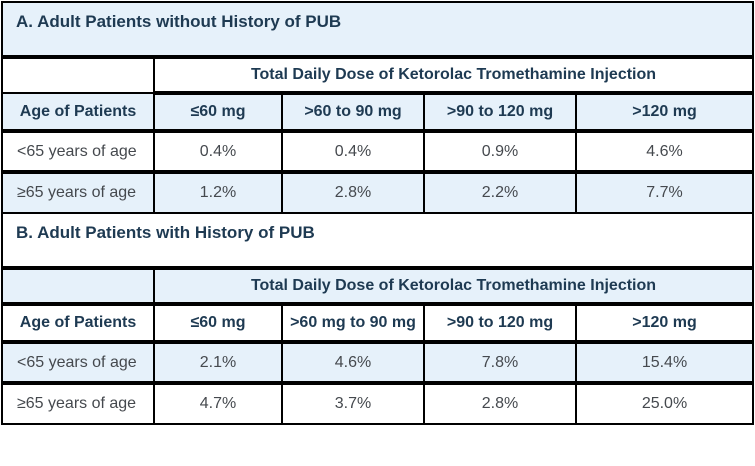 Image resolution: width=755 pixels, height=466 pixels. What do you see at coordinates (664, 403) in the screenshot?
I see `data-cell: 25.0%` at bounding box center [664, 403].